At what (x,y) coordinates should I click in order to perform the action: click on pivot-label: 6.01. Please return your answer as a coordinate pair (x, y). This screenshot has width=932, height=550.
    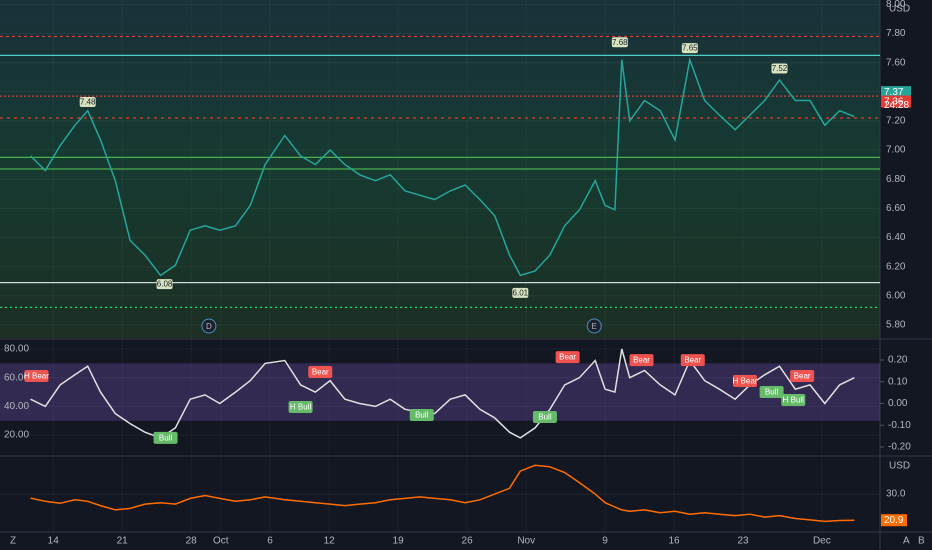
    Looking at the image, I should click on (521, 292).